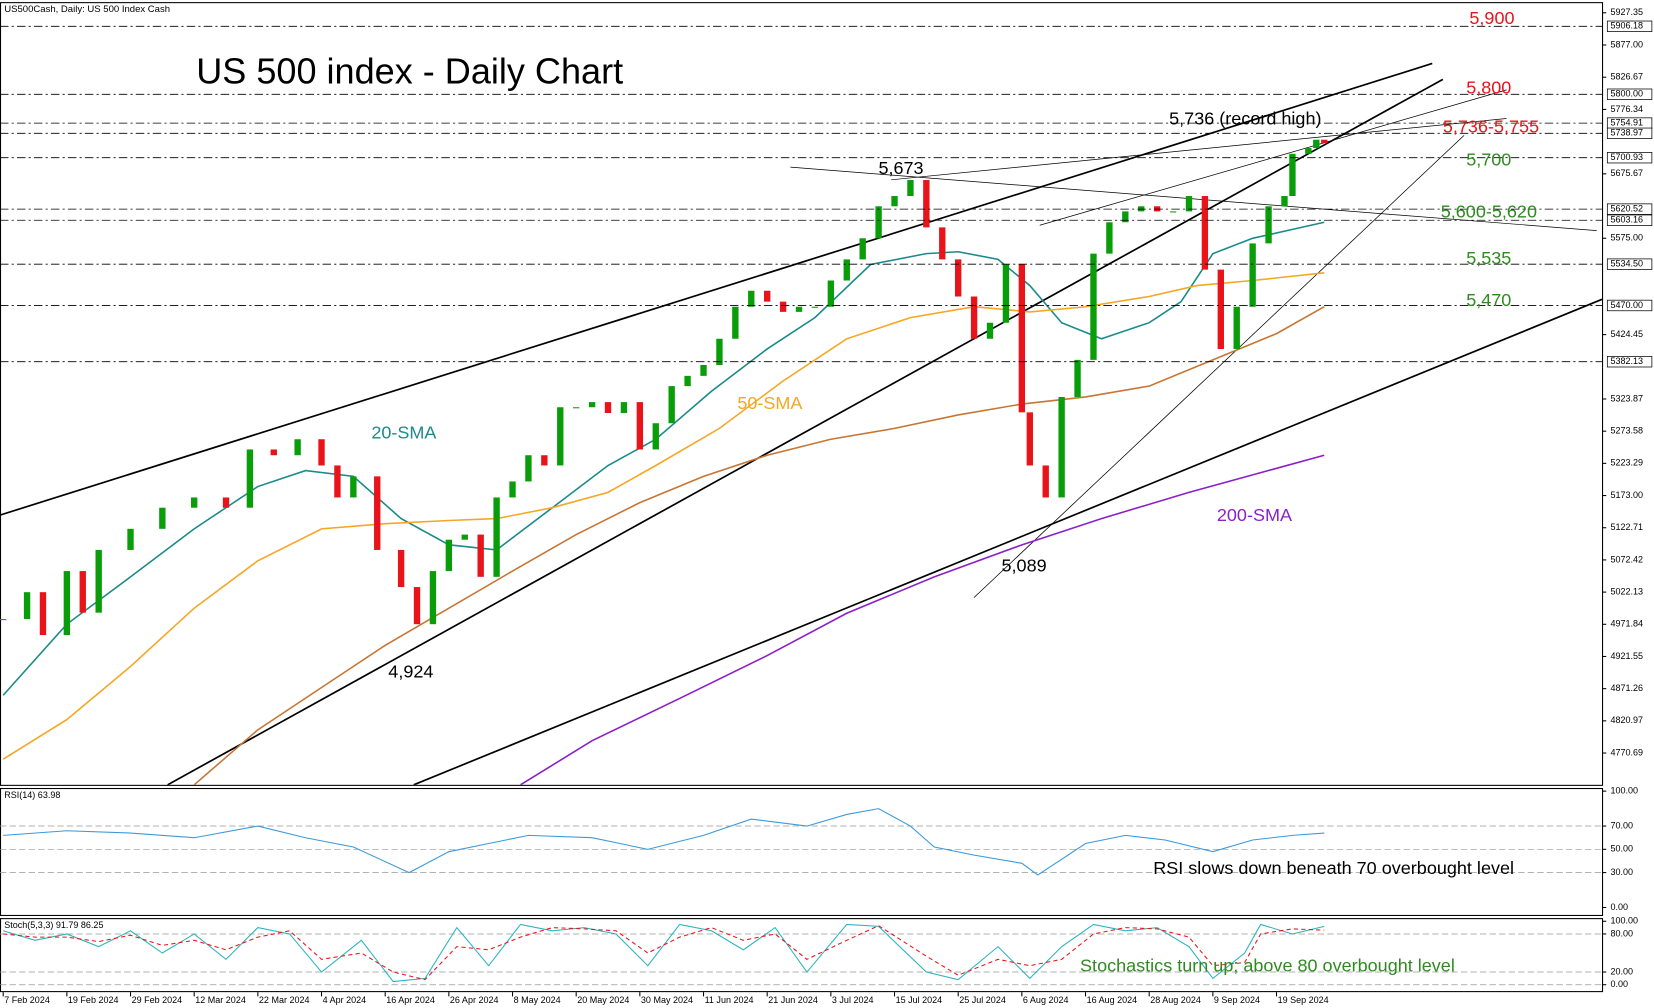  I want to click on y-tick-label: 20.00, so click(1622, 971).